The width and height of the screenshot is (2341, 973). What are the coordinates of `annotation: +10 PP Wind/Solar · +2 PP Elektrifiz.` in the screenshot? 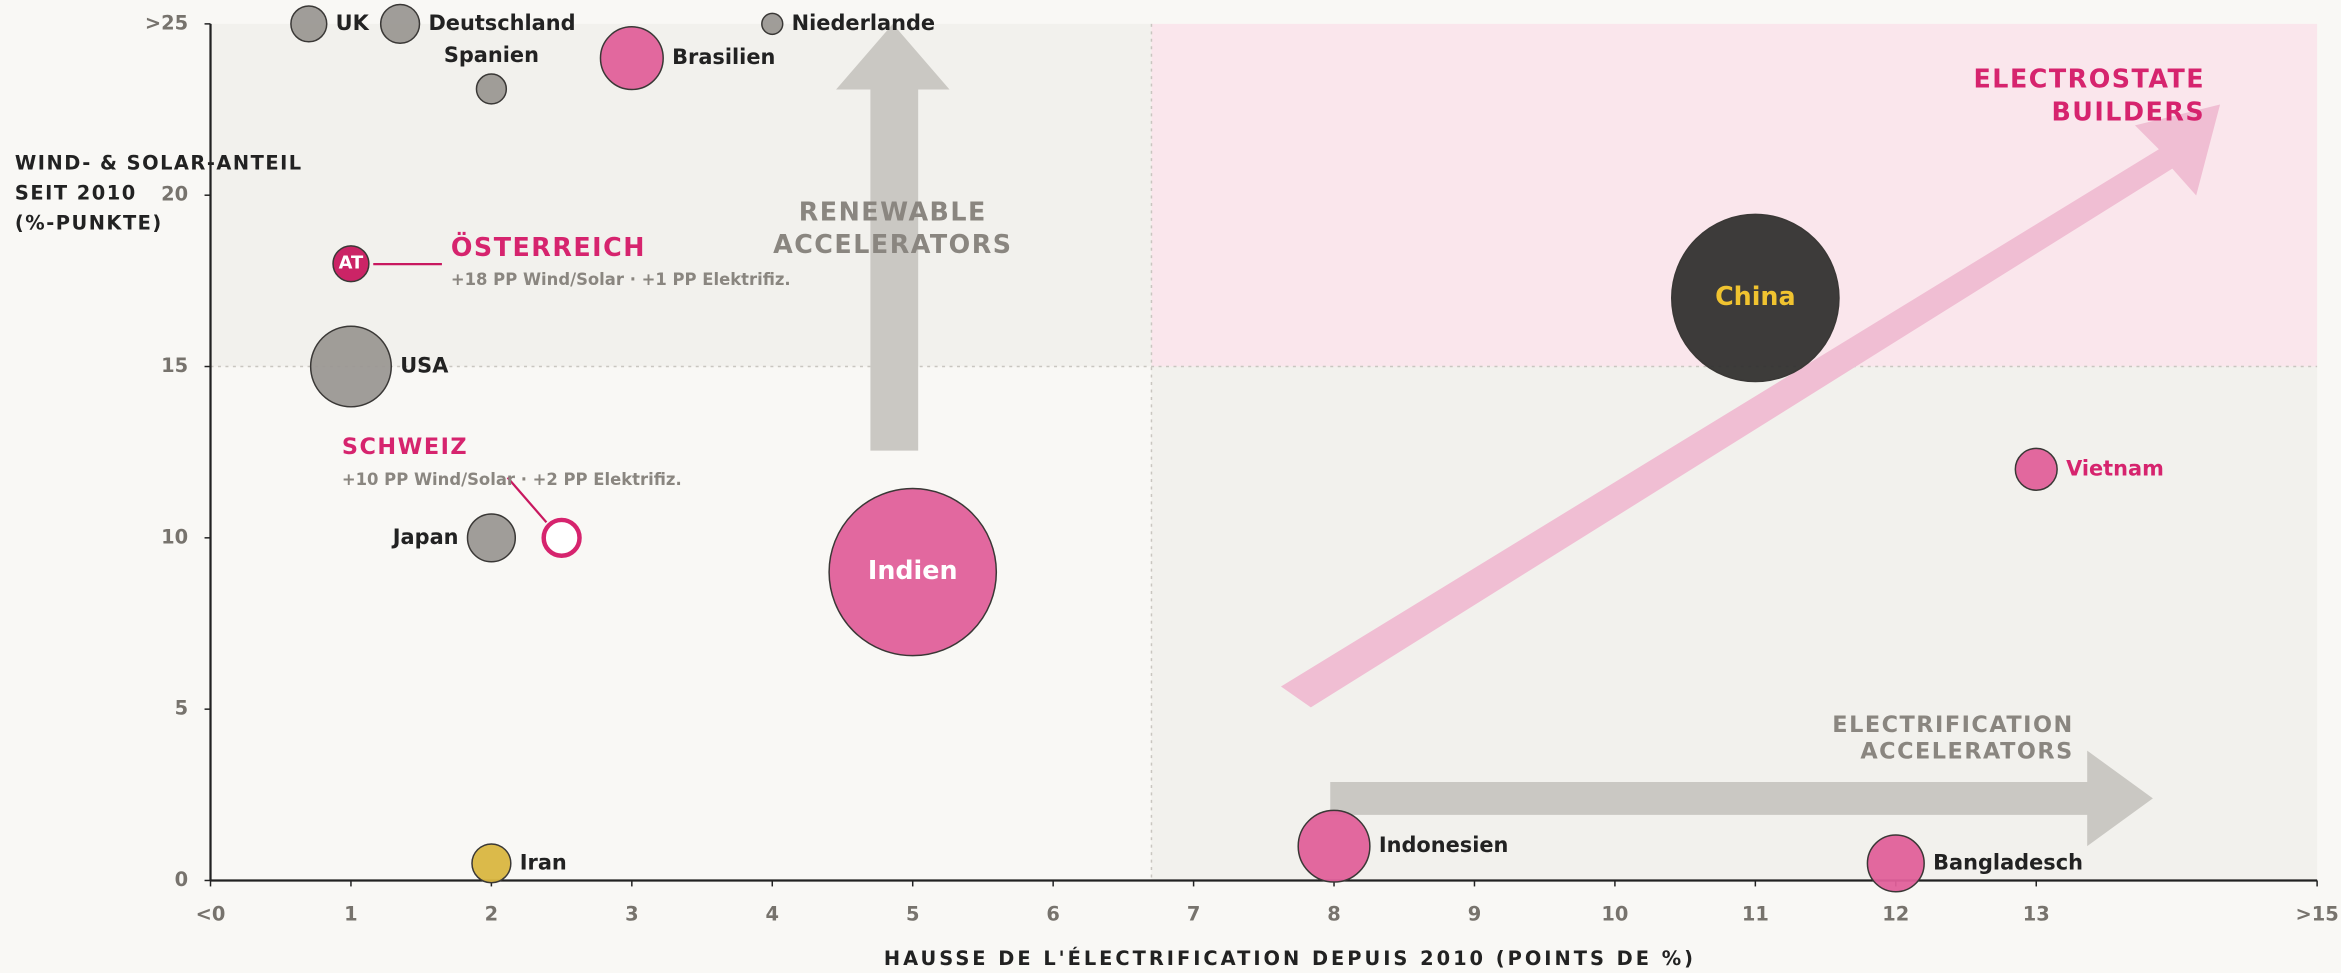 It's located at (512, 479).